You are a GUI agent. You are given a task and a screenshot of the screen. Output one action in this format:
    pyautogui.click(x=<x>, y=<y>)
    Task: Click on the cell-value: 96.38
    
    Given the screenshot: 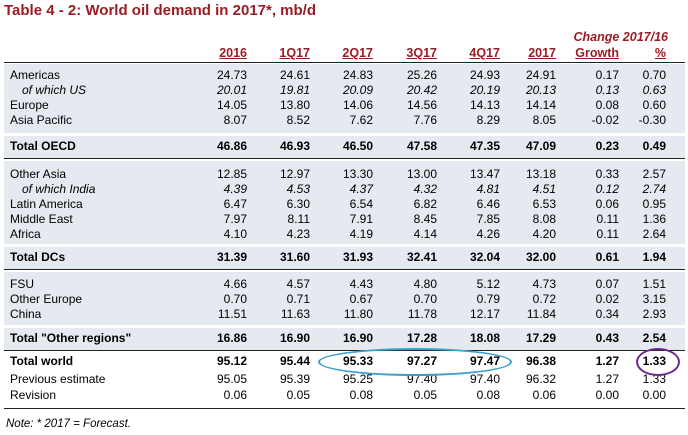 What is the action you would take?
    pyautogui.click(x=540, y=361)
    